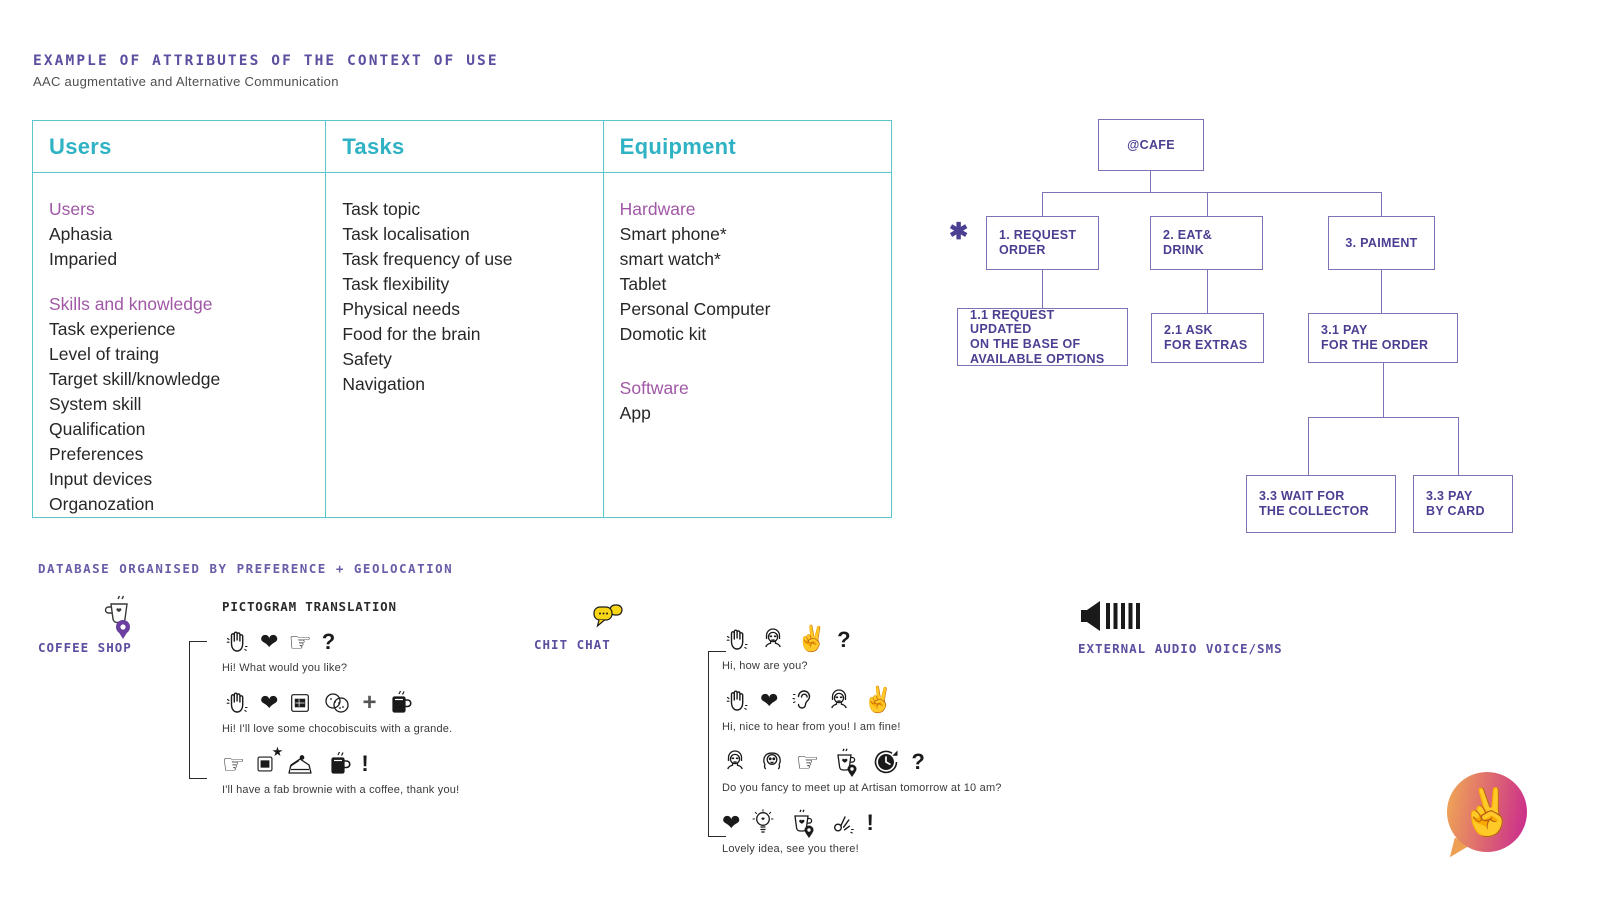 The width and height of the screenshot is (1600, 900). I want to click on coffee-location-icon, so click(802, 823).